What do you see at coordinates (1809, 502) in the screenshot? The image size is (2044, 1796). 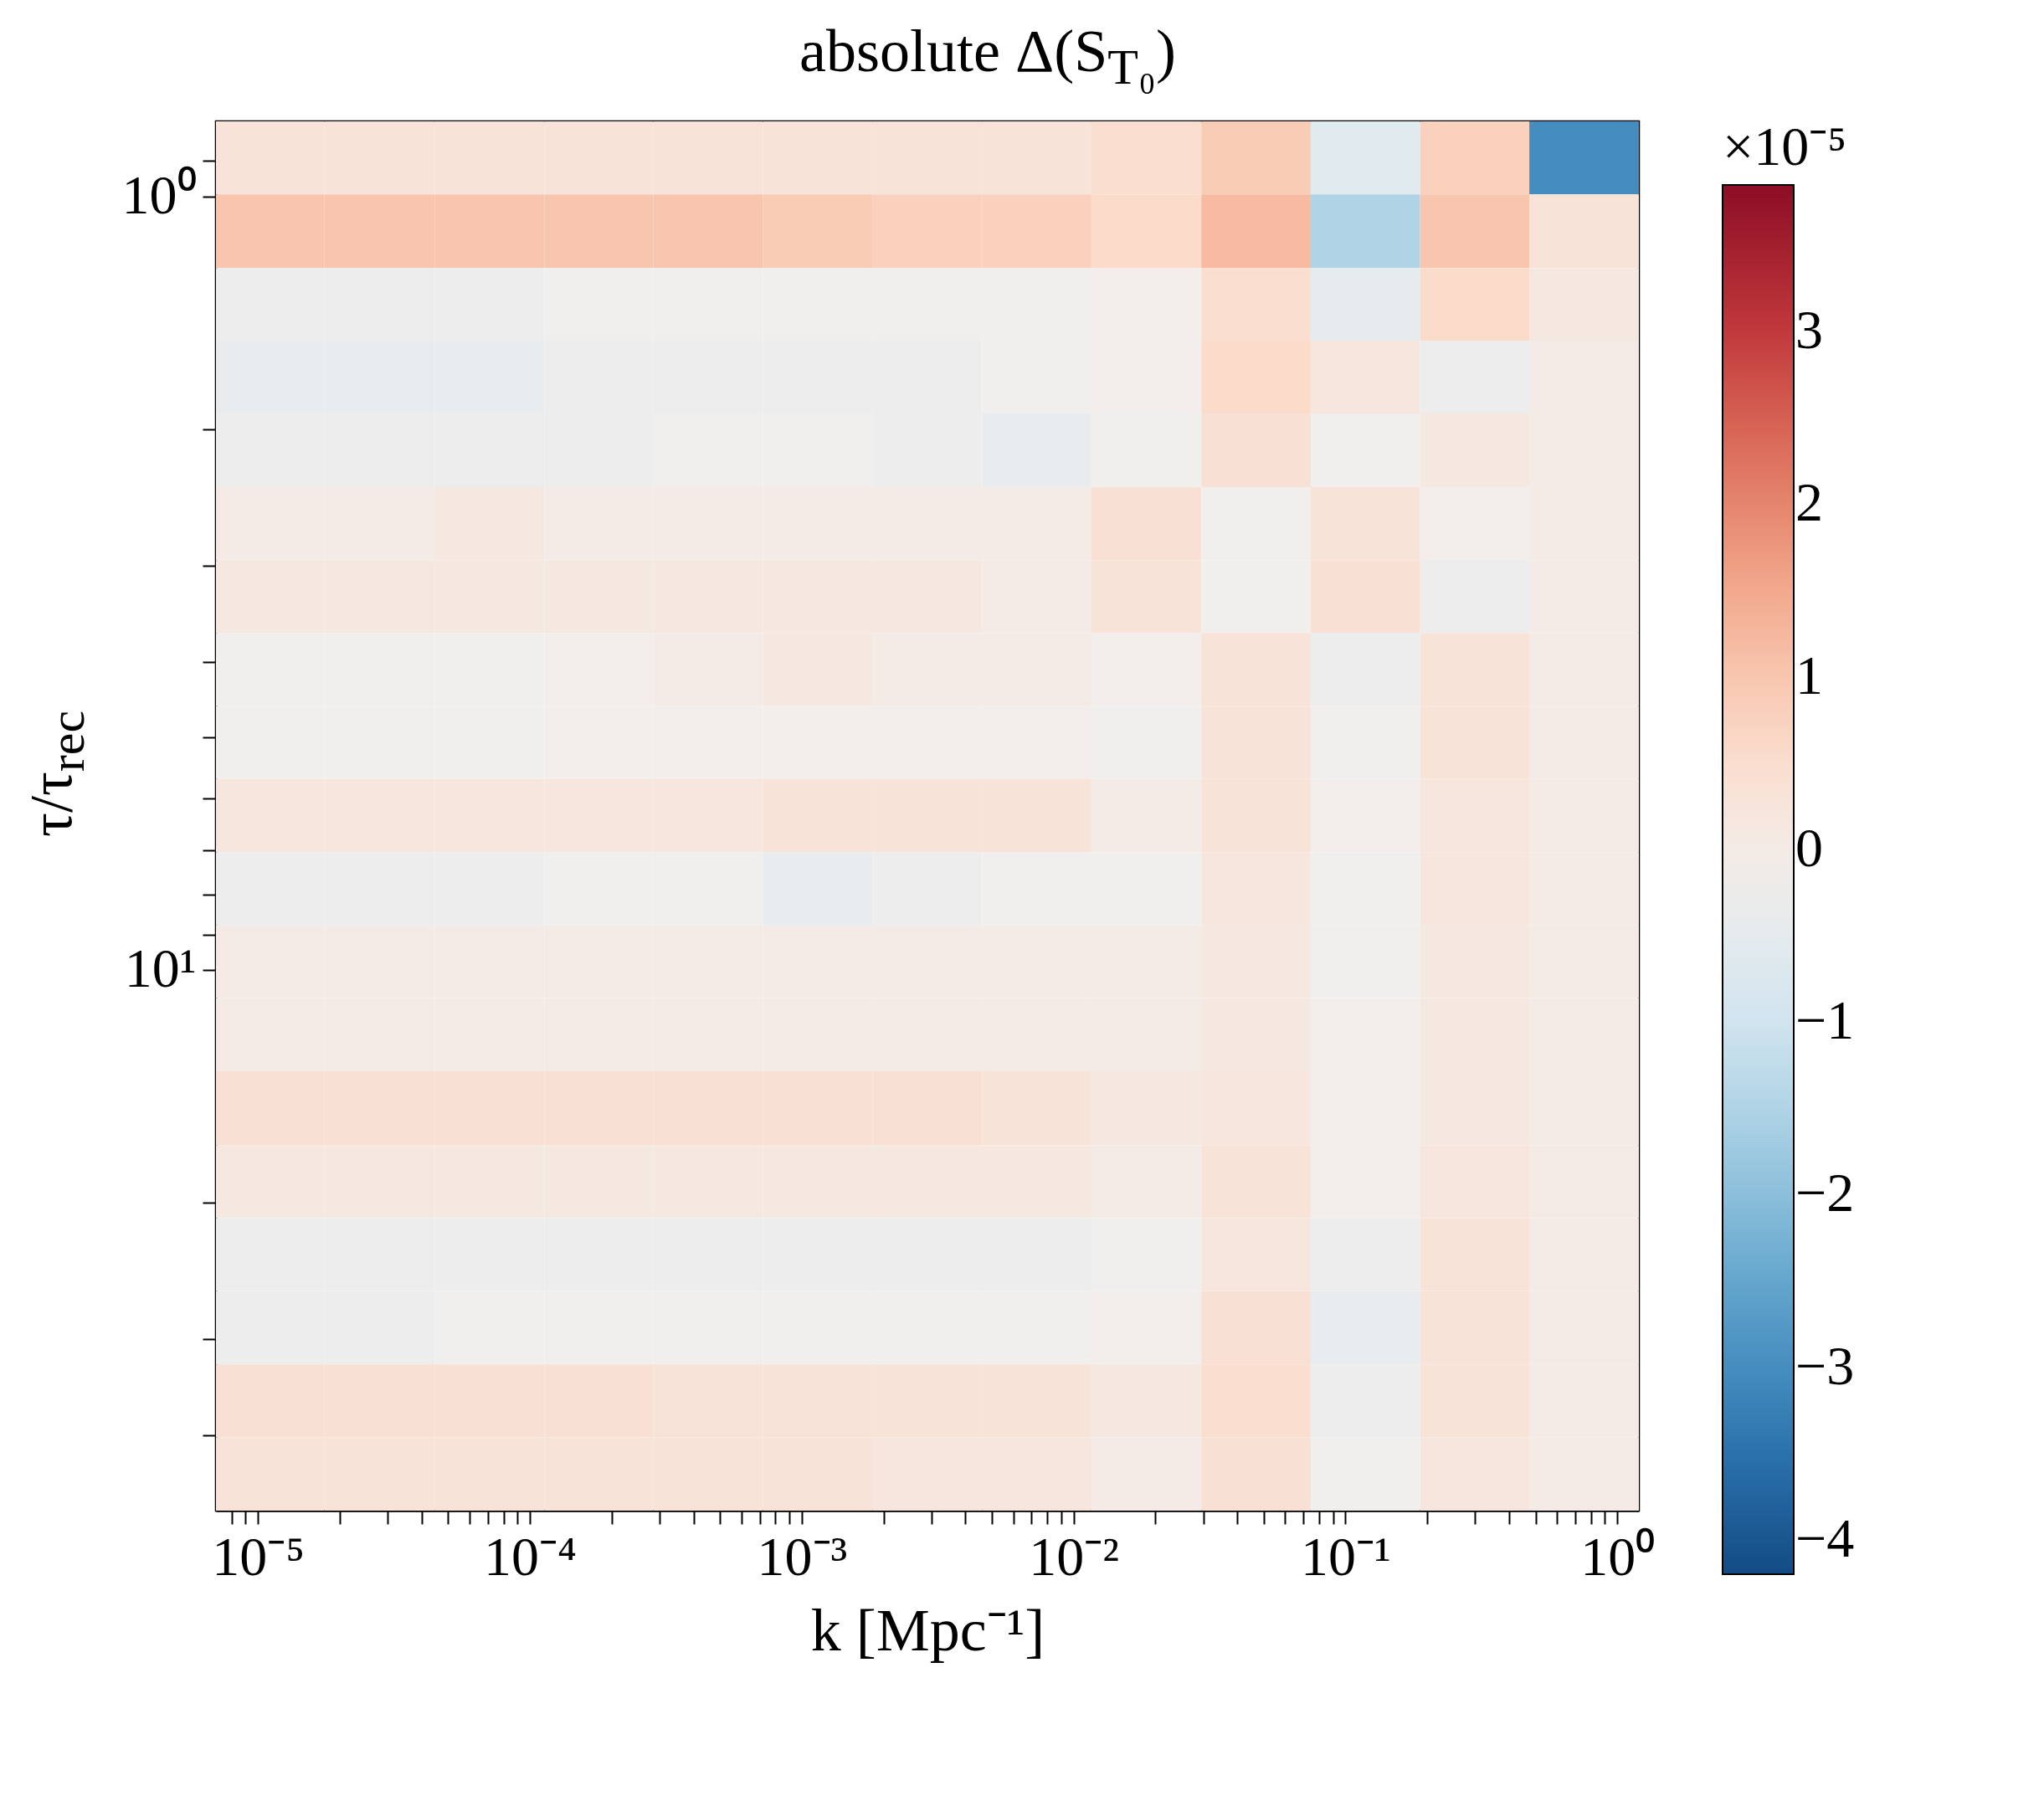 I see `color-bar-label: 2` at bounding box center [1809, 502].